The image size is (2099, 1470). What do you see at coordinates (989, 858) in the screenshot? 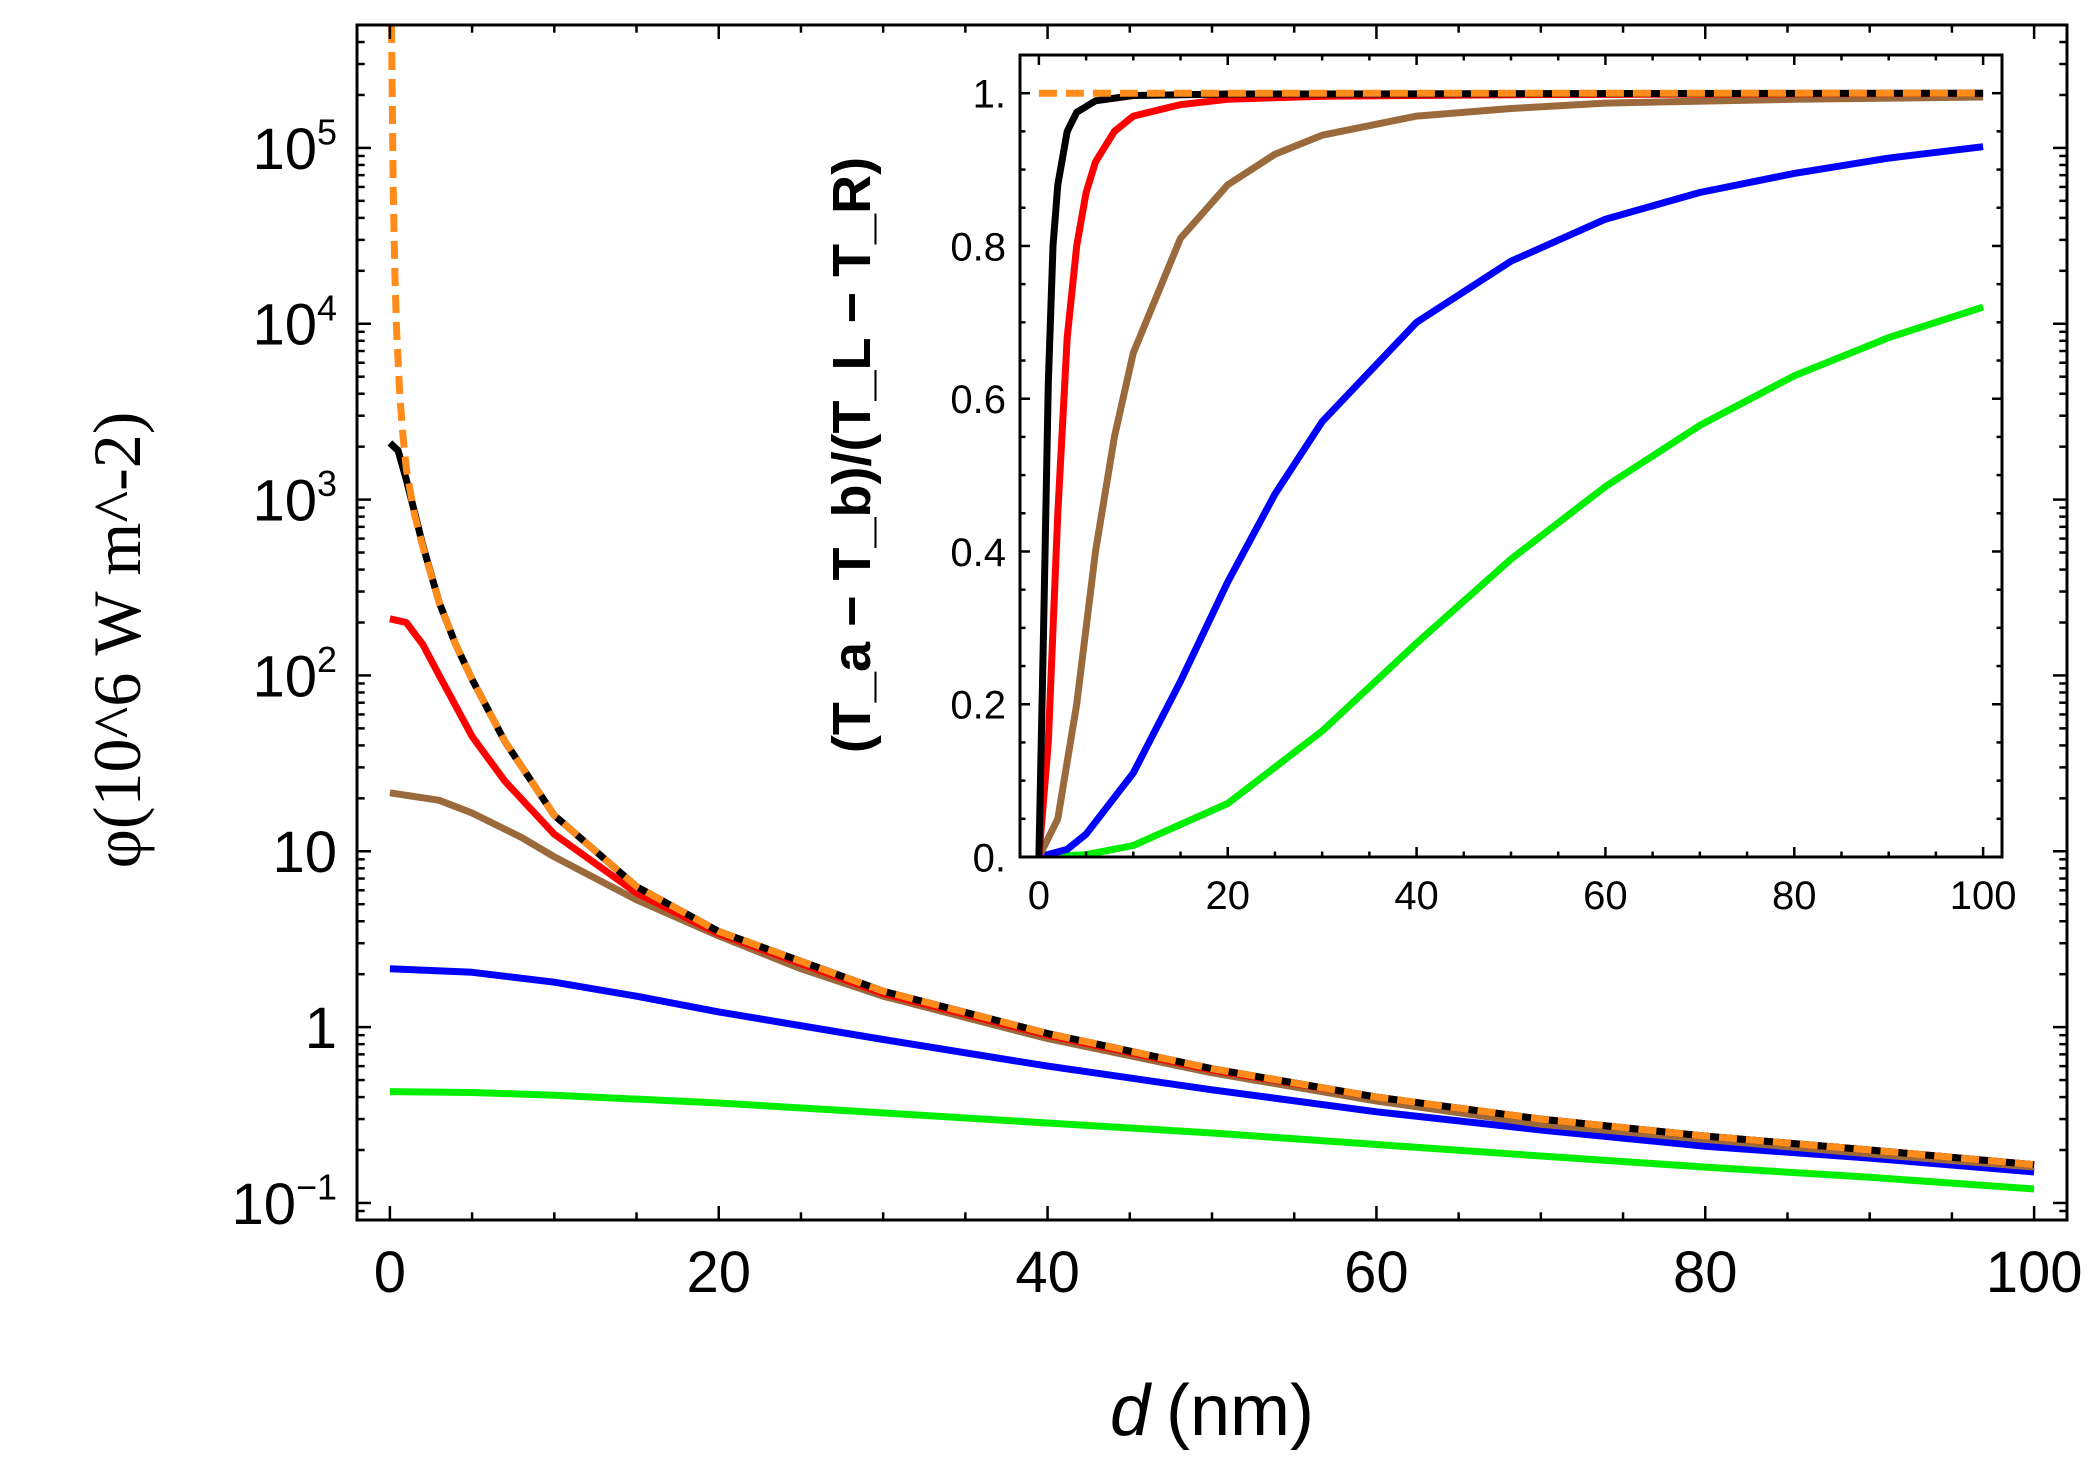
I see `inset-y-tick-label: 0.` at bounding box center [989, 858].